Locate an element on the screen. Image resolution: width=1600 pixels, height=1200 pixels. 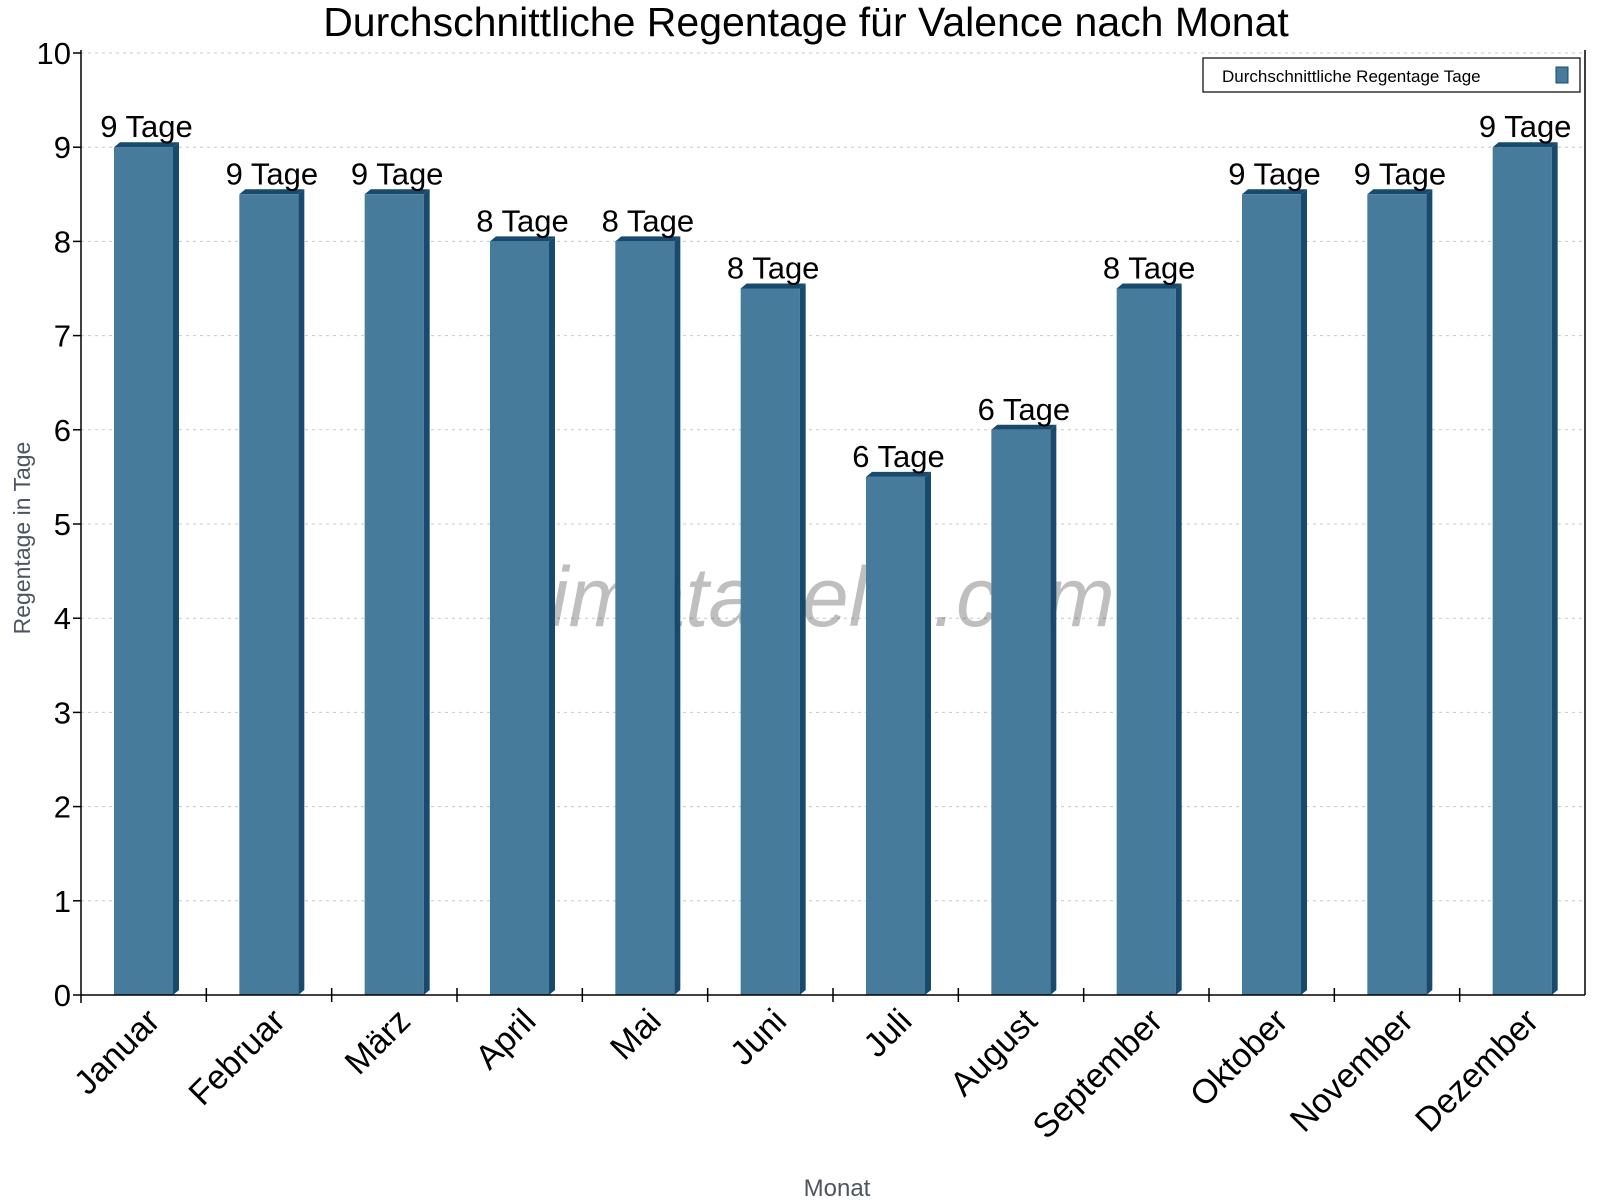
x-tick-label: März is located at coordinates (378, 1042).